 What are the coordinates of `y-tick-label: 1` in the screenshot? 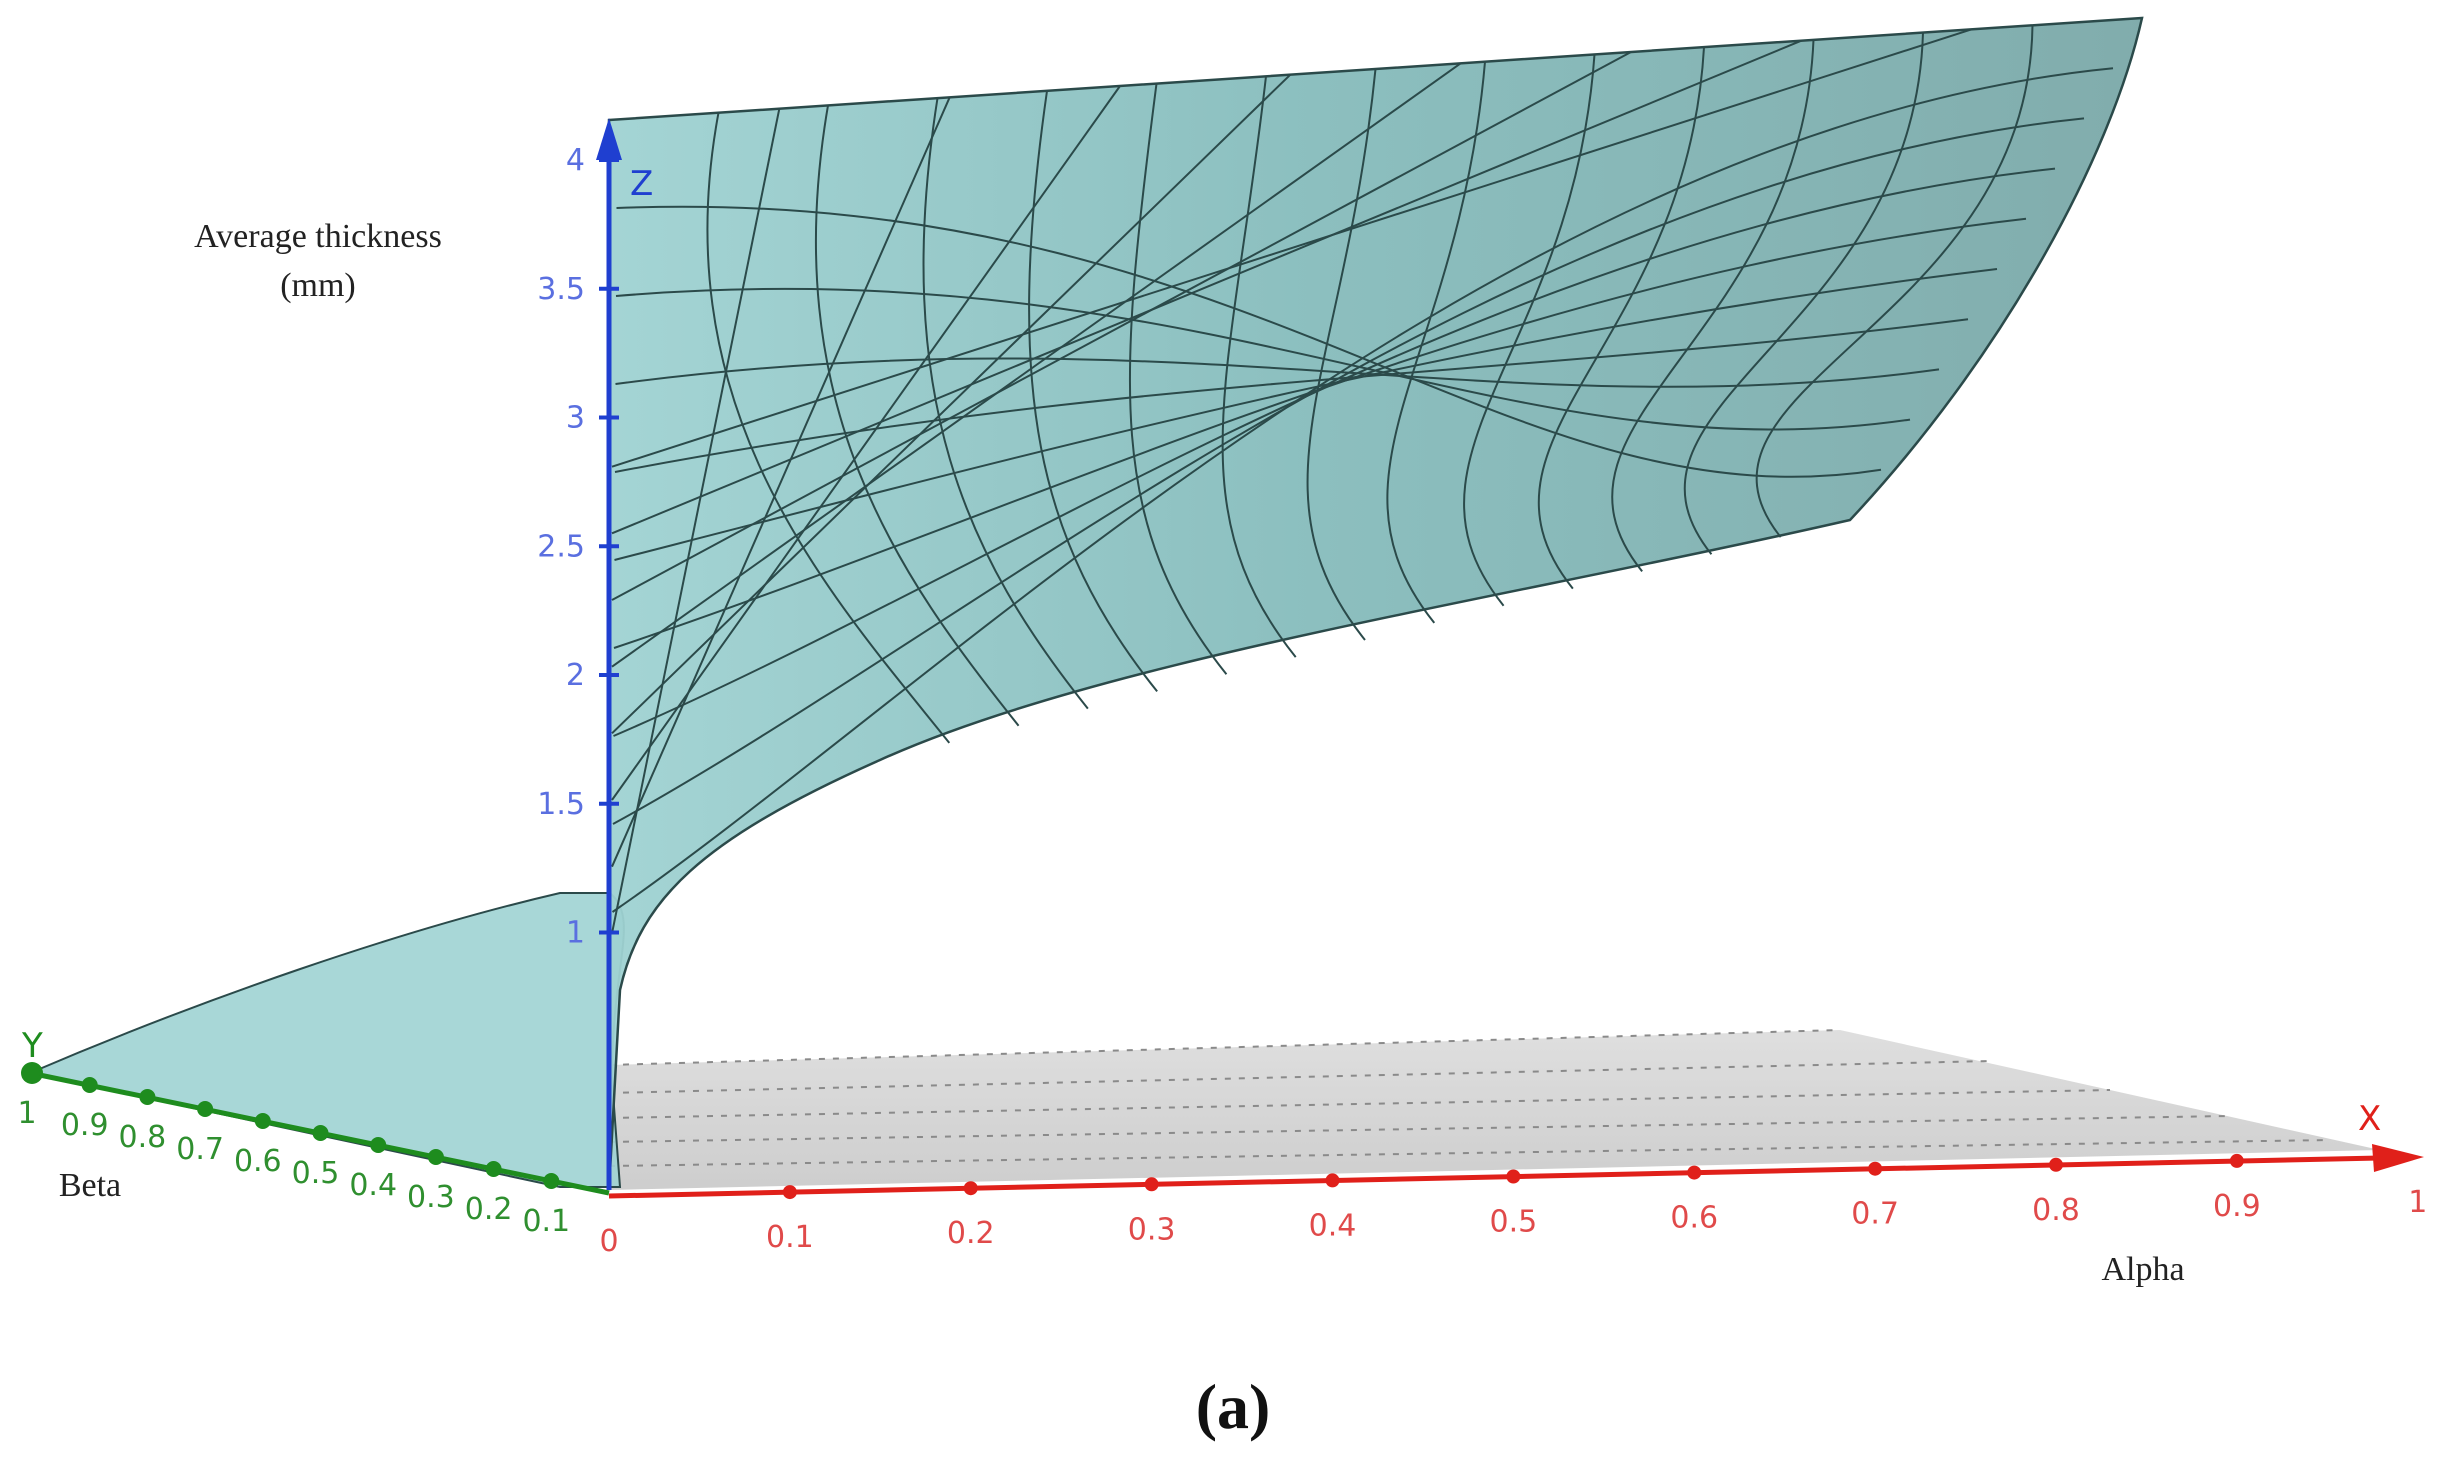 It's located at (26, 1113).